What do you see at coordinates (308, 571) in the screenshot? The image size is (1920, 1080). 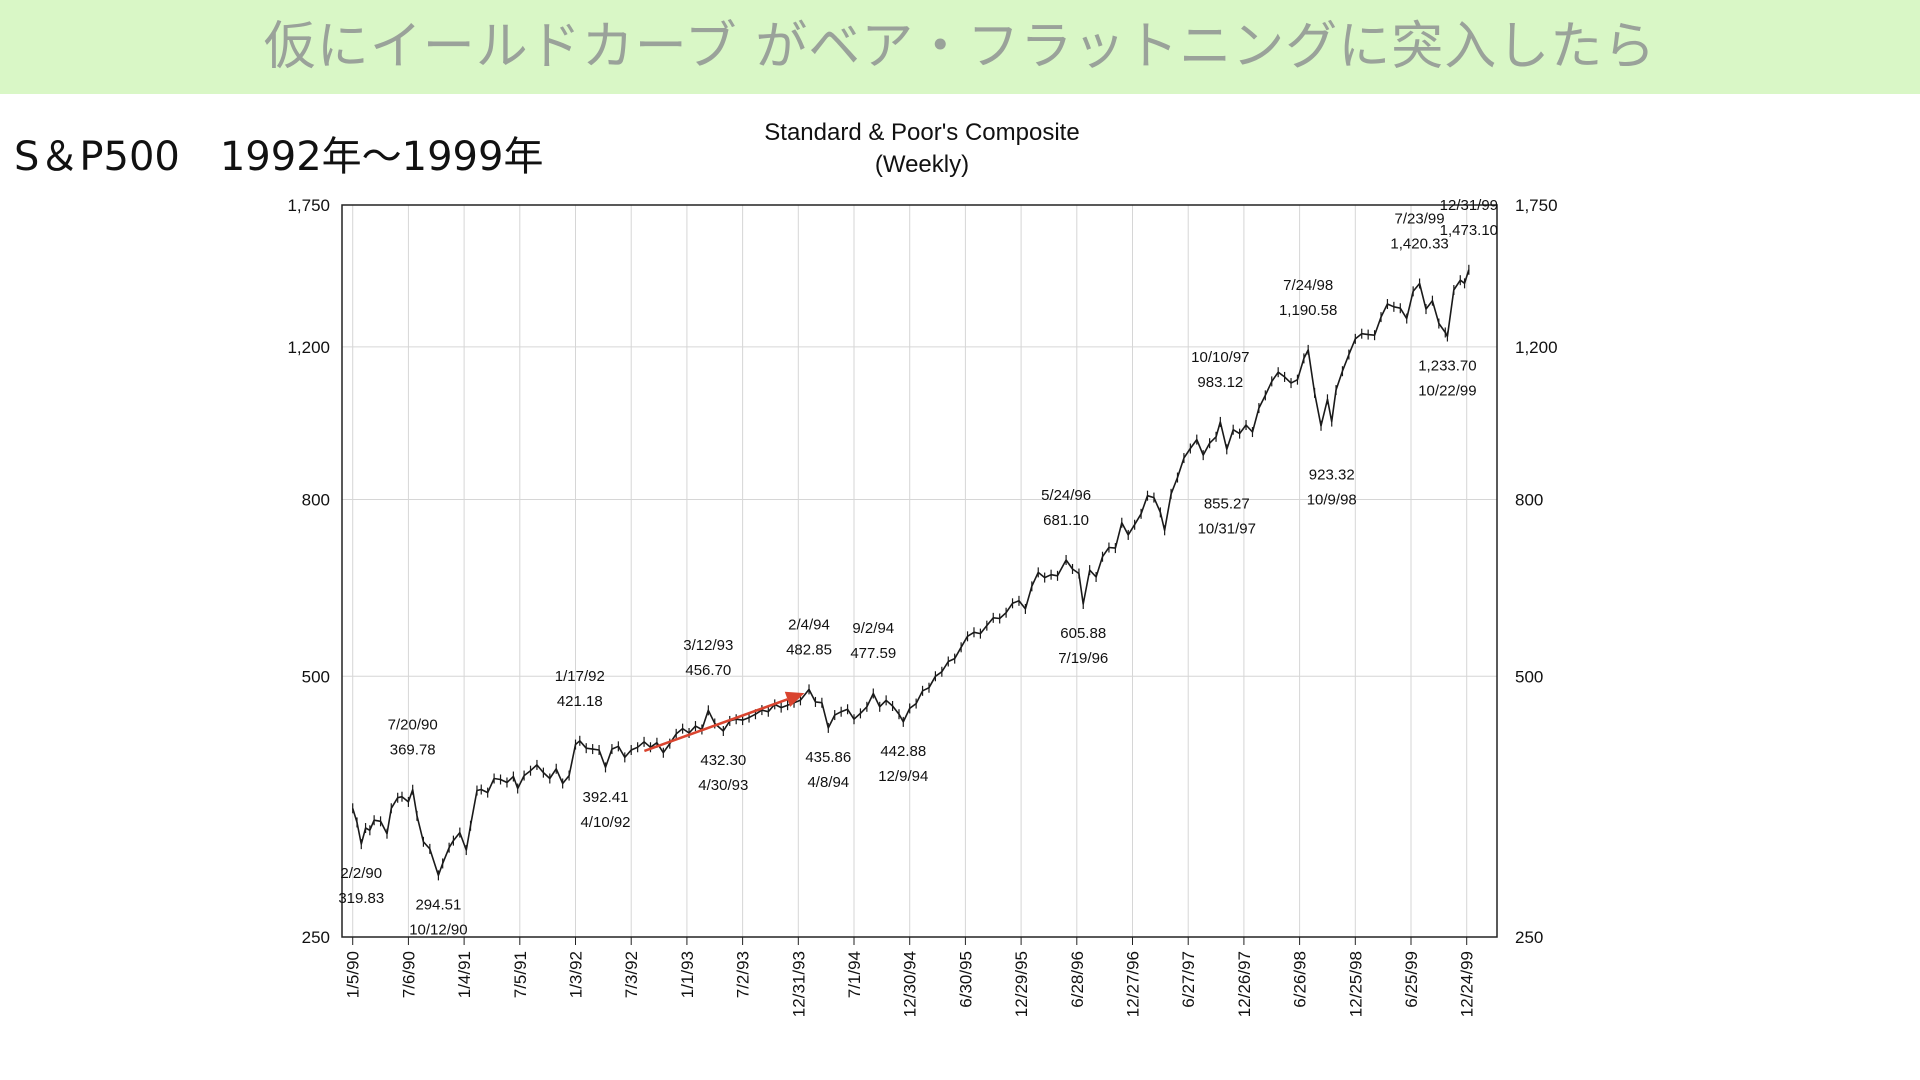 I see `y-axis-left: 250 500 800 1,200 1,750` at bounding box center [308, 571].